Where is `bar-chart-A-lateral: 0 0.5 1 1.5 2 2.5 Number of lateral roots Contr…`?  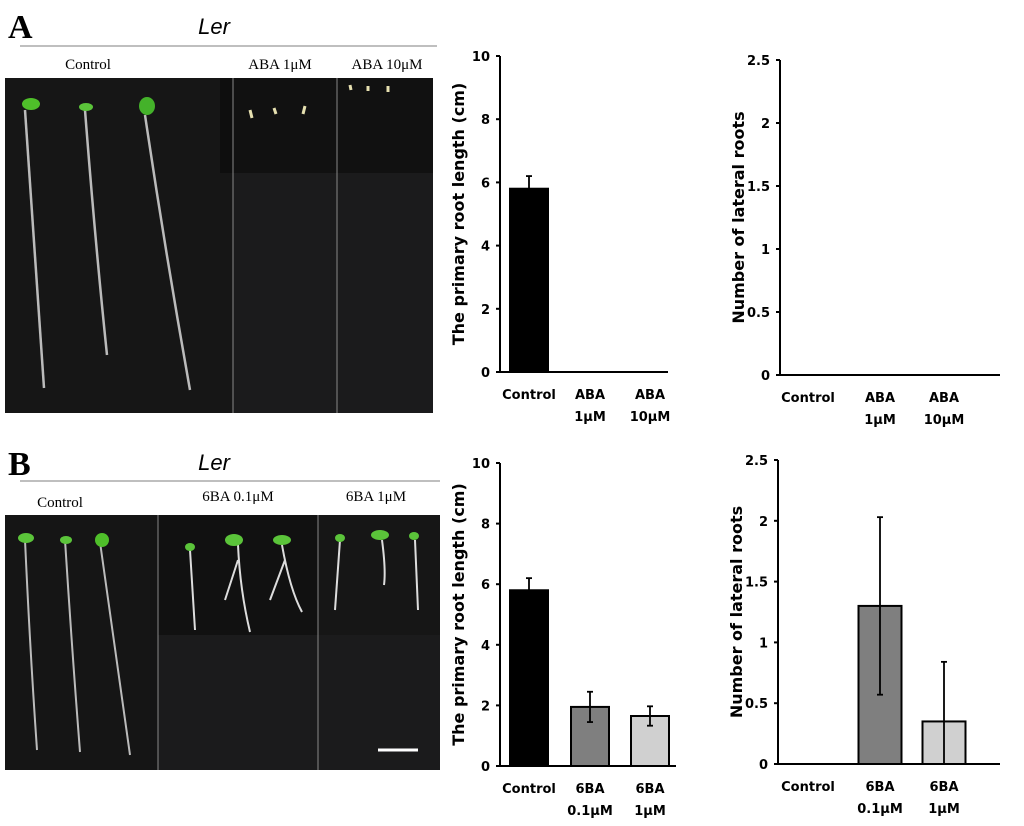
bar-chart-A-lateral: 0 0.5 1 1.5 2 2.5 Number of lateral roots Contr… is located at coordinates (864, 241).